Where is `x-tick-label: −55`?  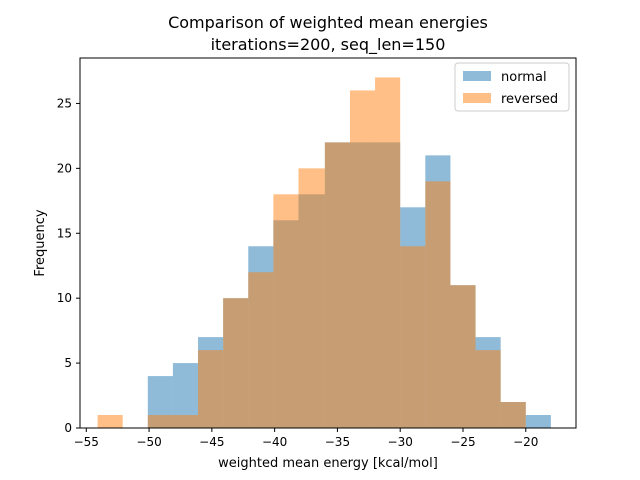
x-tick-label: −55 is located at coordinates (86, 442).